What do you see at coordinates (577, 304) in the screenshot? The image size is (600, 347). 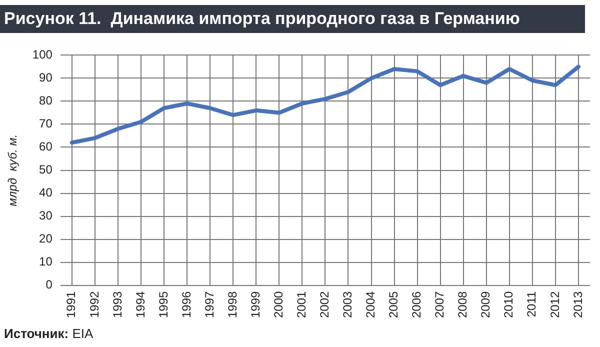 I see `x-tick-label: 2013` at bounding box center [577, 304].